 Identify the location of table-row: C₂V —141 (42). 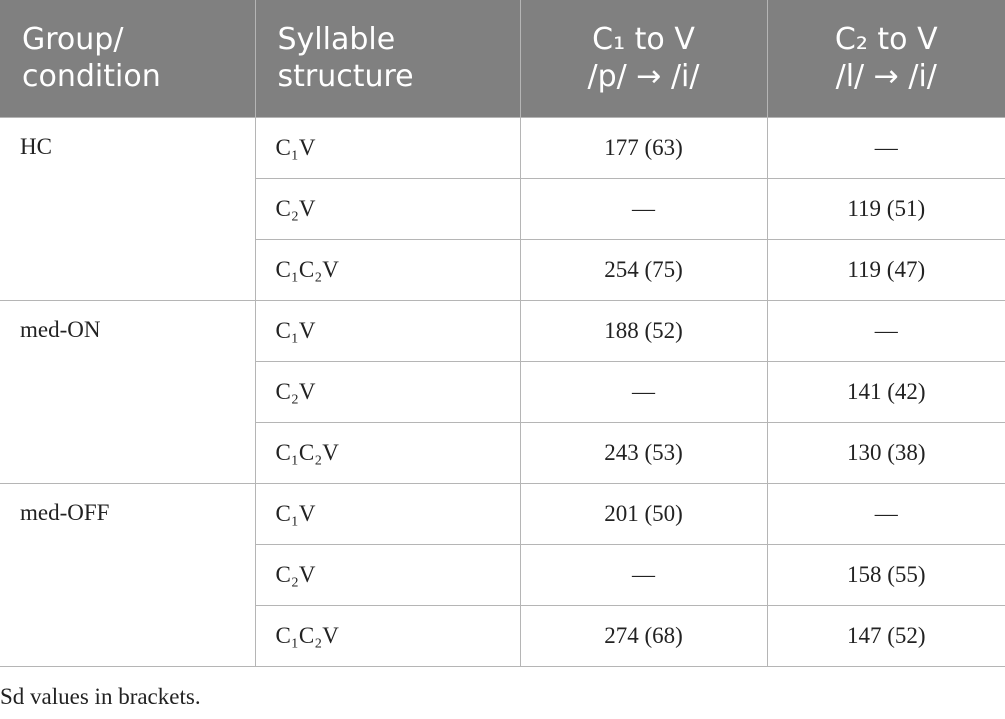
(502, 391).